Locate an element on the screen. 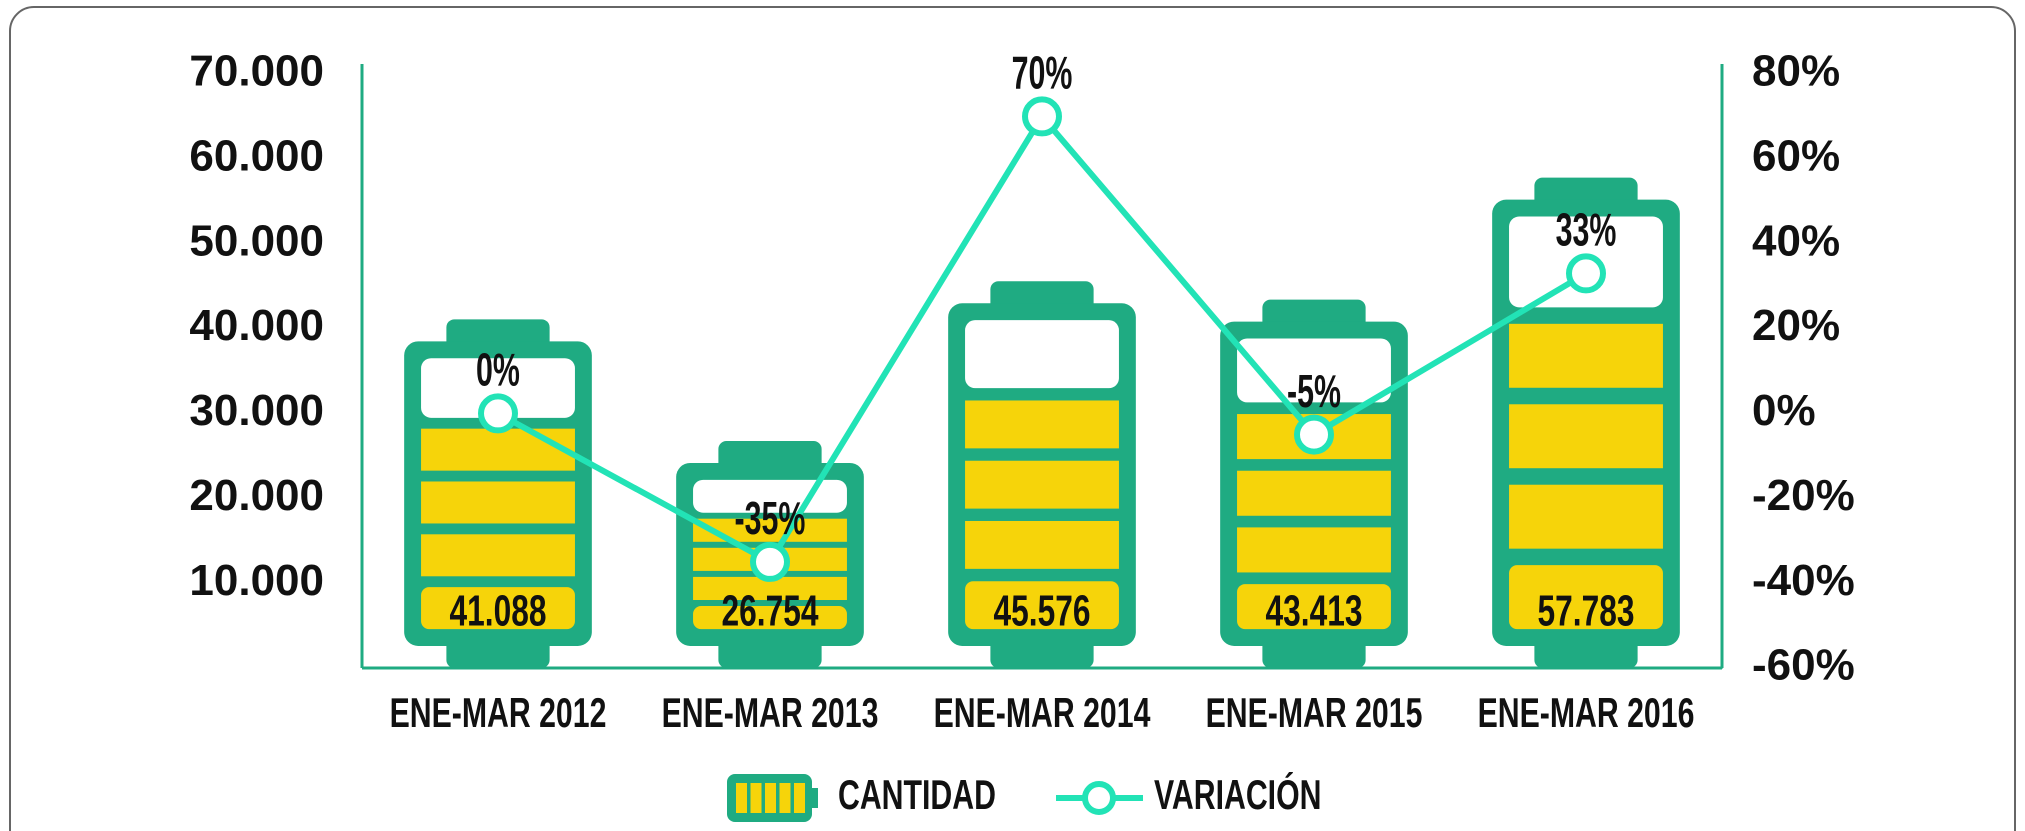  y2-tick-label: 20% is located at coordinates (1796, 325).